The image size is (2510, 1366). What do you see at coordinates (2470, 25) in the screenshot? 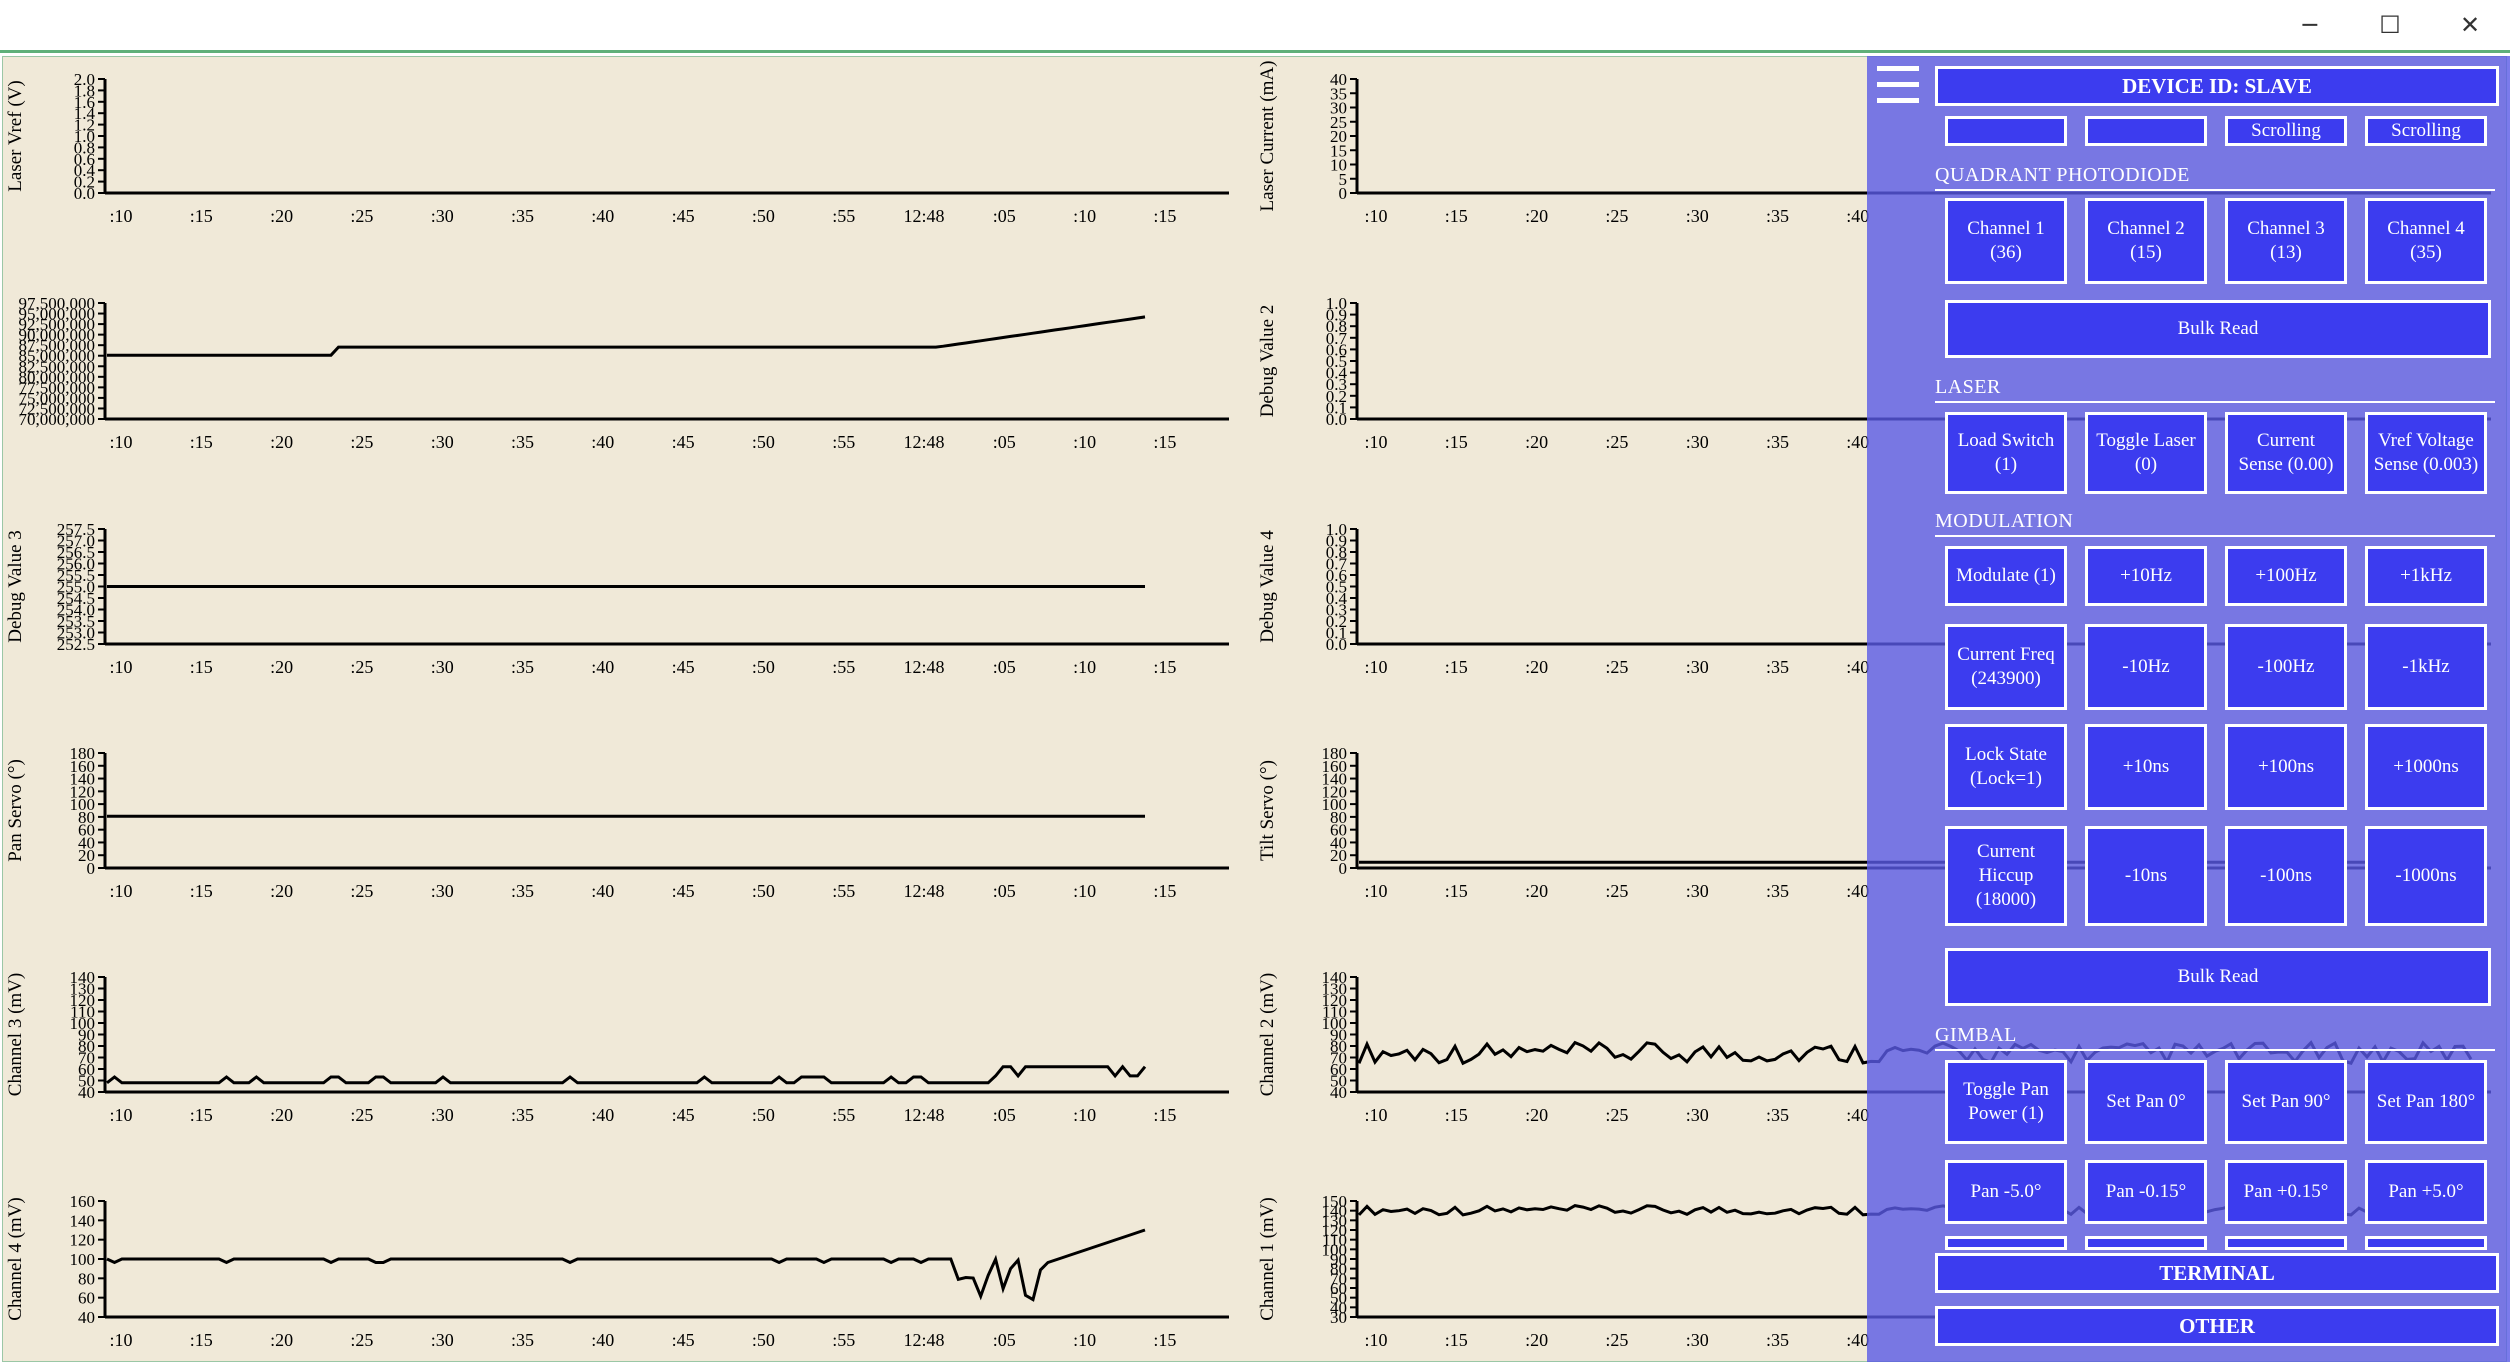
I see `close-button: ✕` at bounding box center [2470, 25].